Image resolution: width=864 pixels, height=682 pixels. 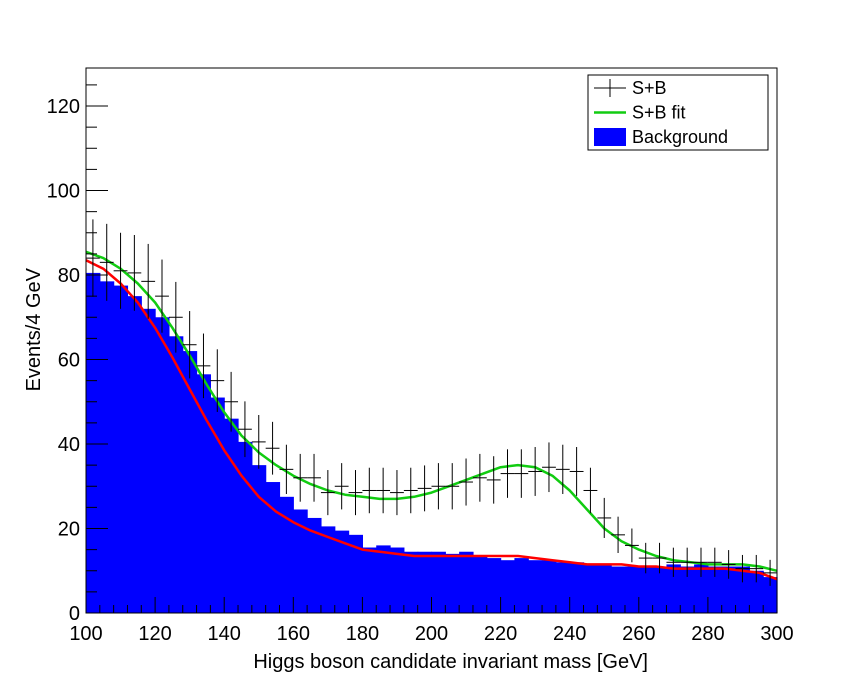 I want to click on y-tick-label: 80, so click(x=69, y=276).